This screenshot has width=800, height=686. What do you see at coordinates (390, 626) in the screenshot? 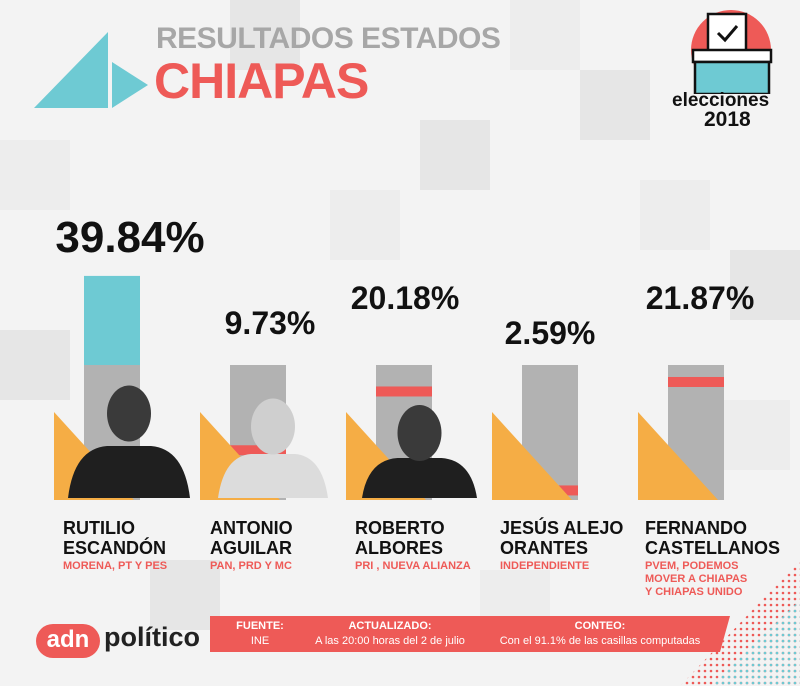
I see `footer-actualizado-label: ACTUALIZADO:` at bounding box center [390, 626].